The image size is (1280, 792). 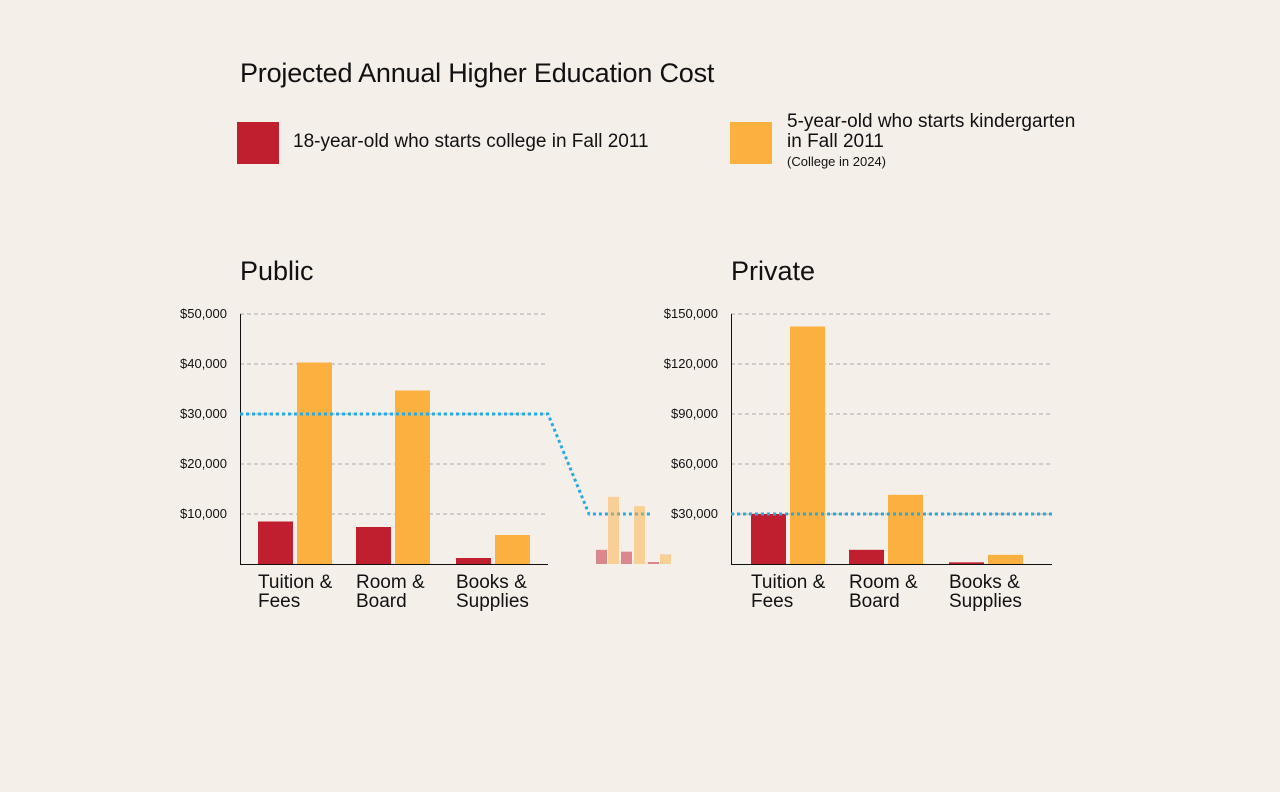 What do you see at coordinates (492, 601) in the screenshot?
I see `public-category-label: Supplies` at bounding box center [492, 601].